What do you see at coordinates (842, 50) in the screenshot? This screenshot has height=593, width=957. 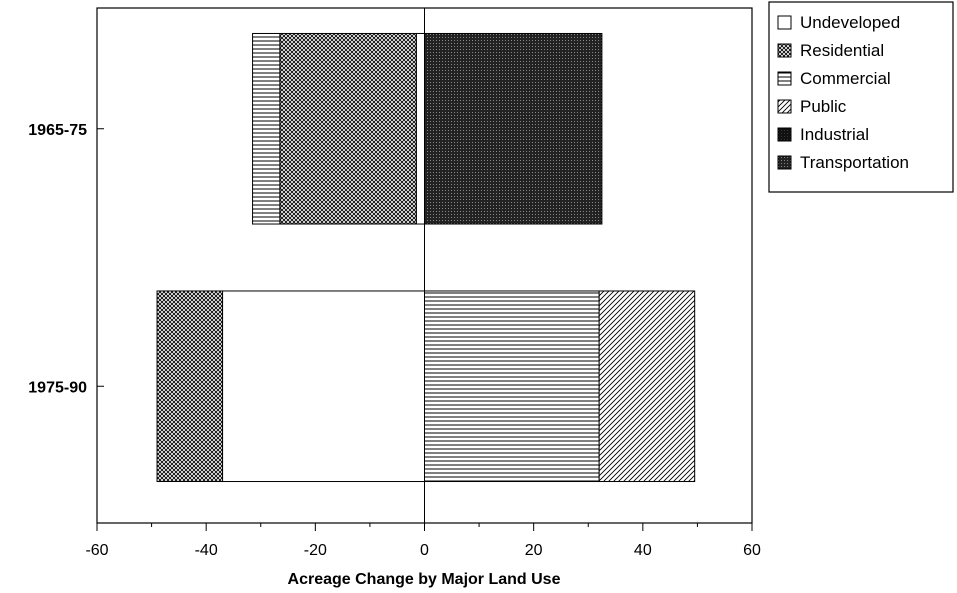 I see `legend-label-residential: Residential` at bounding box center [842, 50].